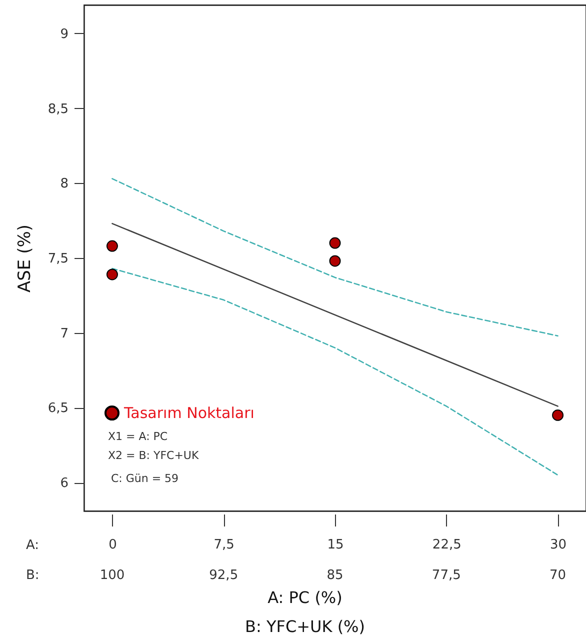 This screenshot has width=586, height=641. What do you see at coordinates (188, 413) in the screenshot?
I see `legend-label: Tasarım Noktaları` at bounding box center [188, 413].